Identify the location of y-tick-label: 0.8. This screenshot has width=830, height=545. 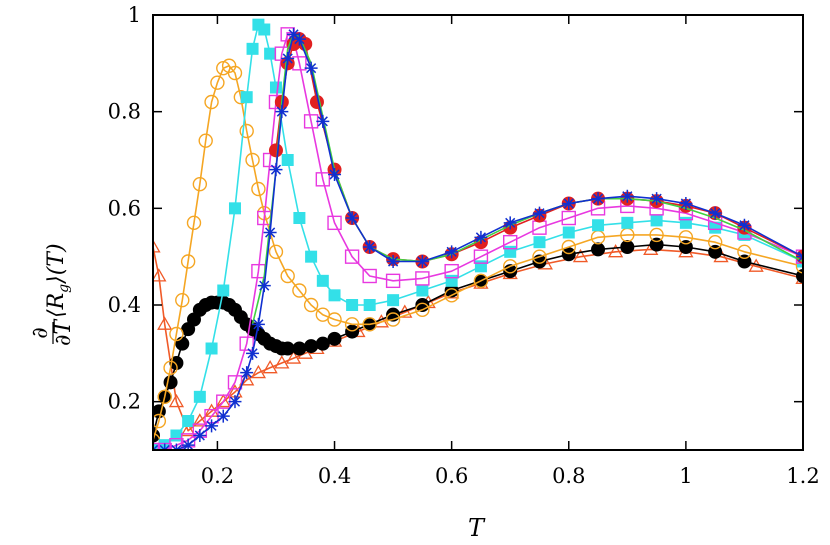
(124, 112).